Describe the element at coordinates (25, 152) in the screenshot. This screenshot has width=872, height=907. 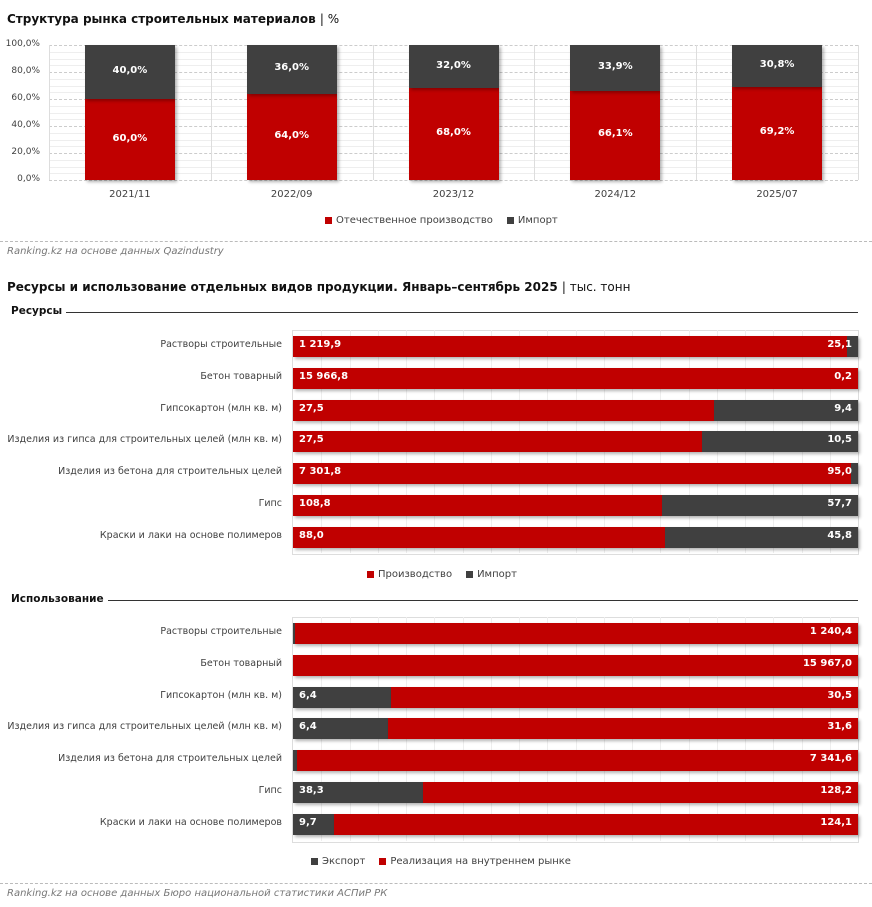
I see `y-tick-label: 20,0%` at that location.